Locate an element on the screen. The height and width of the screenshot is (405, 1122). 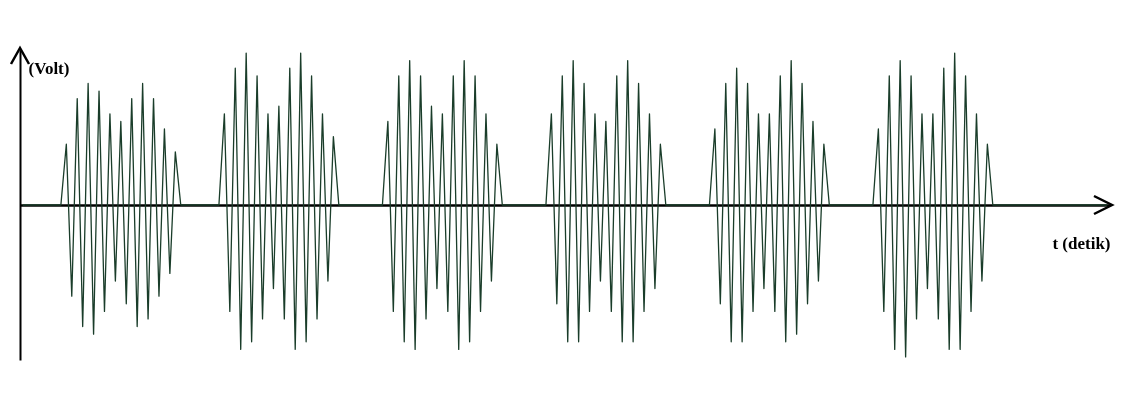
y-axis-title: (Volt) is located at coordinates (49, 68).